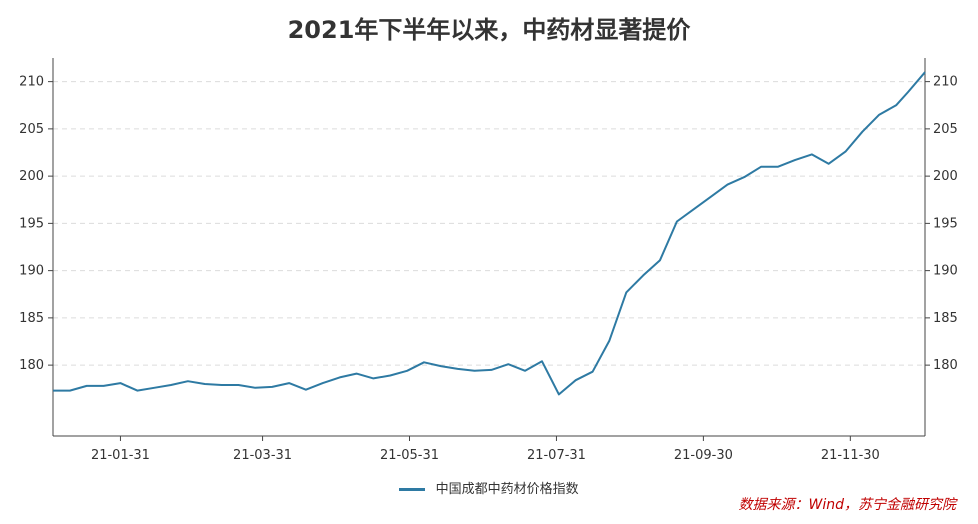  What do you see at coordinates (489, 30) in the screenshot?
I see `chart-title: 2021年下半年以来，中药材显著提价` at bounding box center [489, 30].